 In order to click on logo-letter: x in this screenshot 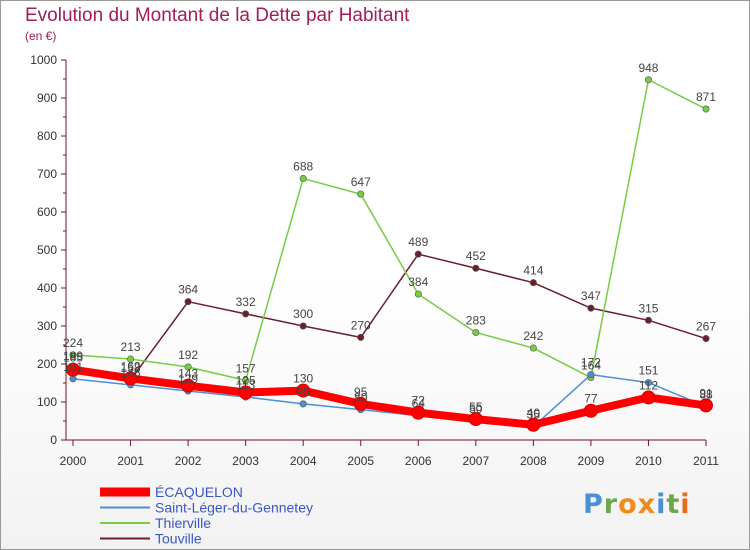, I will do `click(647, 504)`.